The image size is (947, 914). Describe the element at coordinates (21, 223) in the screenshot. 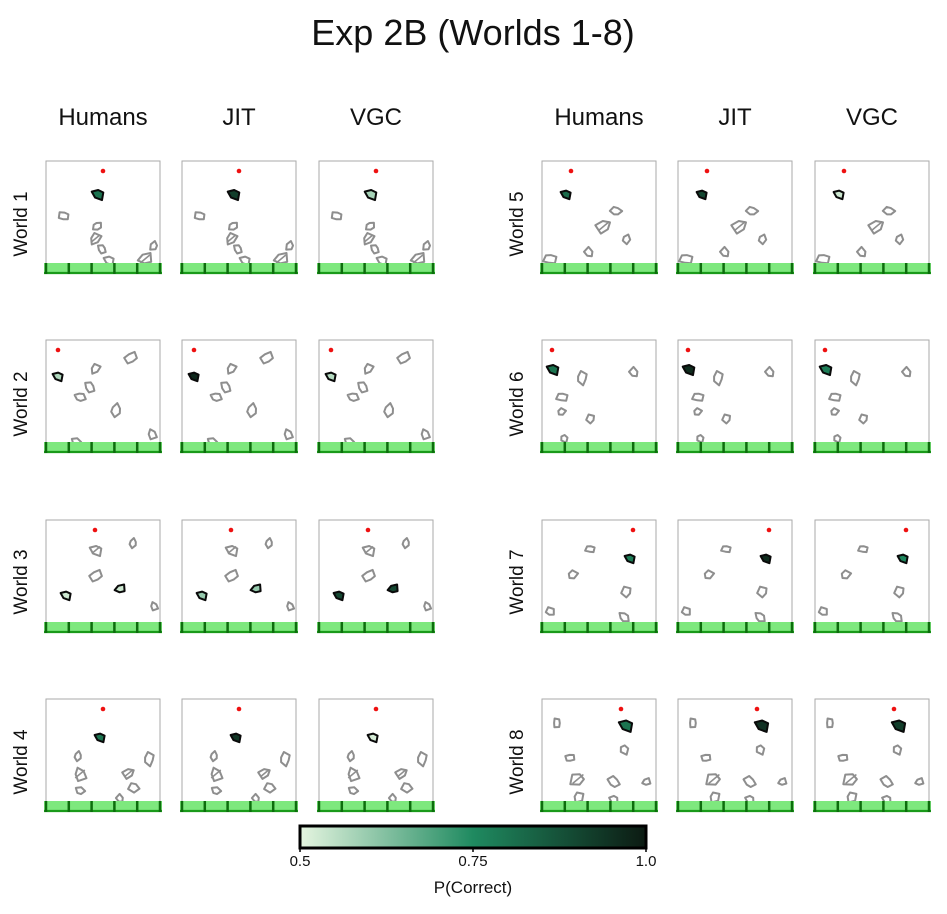

I see `row-label-world-1: World 1` at that location.